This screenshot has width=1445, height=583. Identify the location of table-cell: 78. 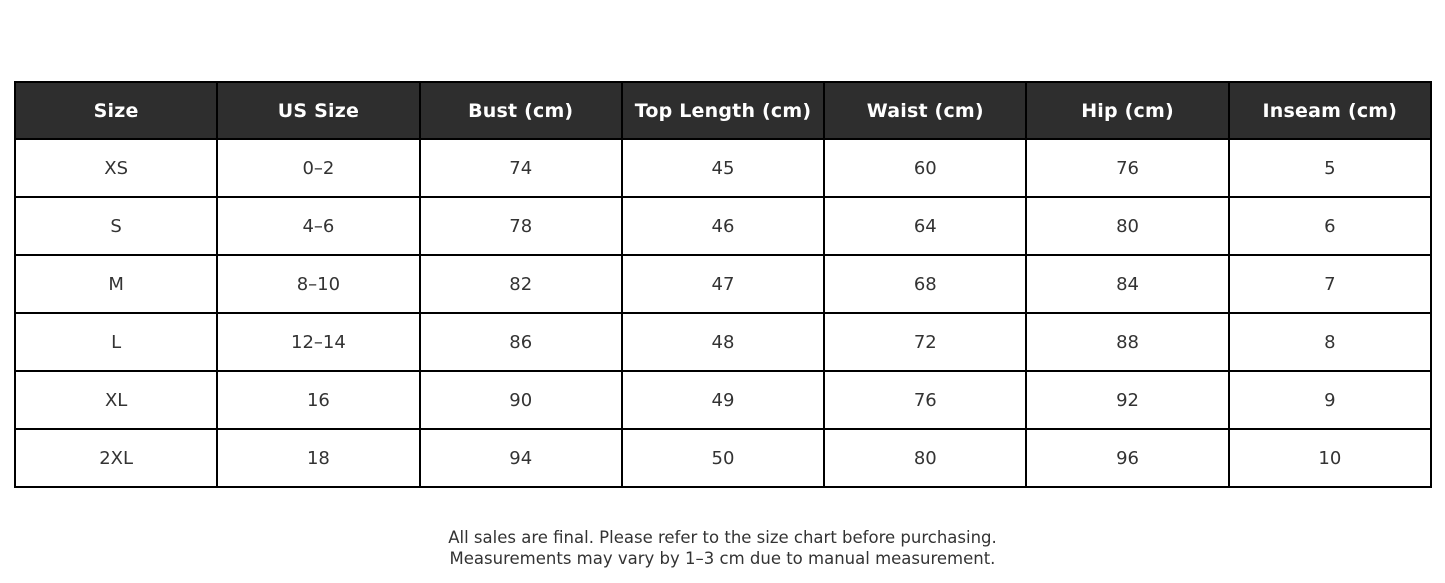
(520, 226).